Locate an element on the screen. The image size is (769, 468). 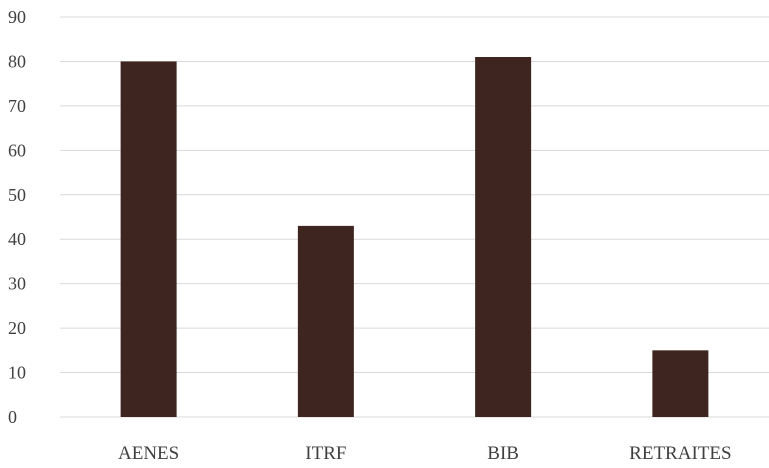
y-tick-label: 90 is located at coordinates (17, 17).